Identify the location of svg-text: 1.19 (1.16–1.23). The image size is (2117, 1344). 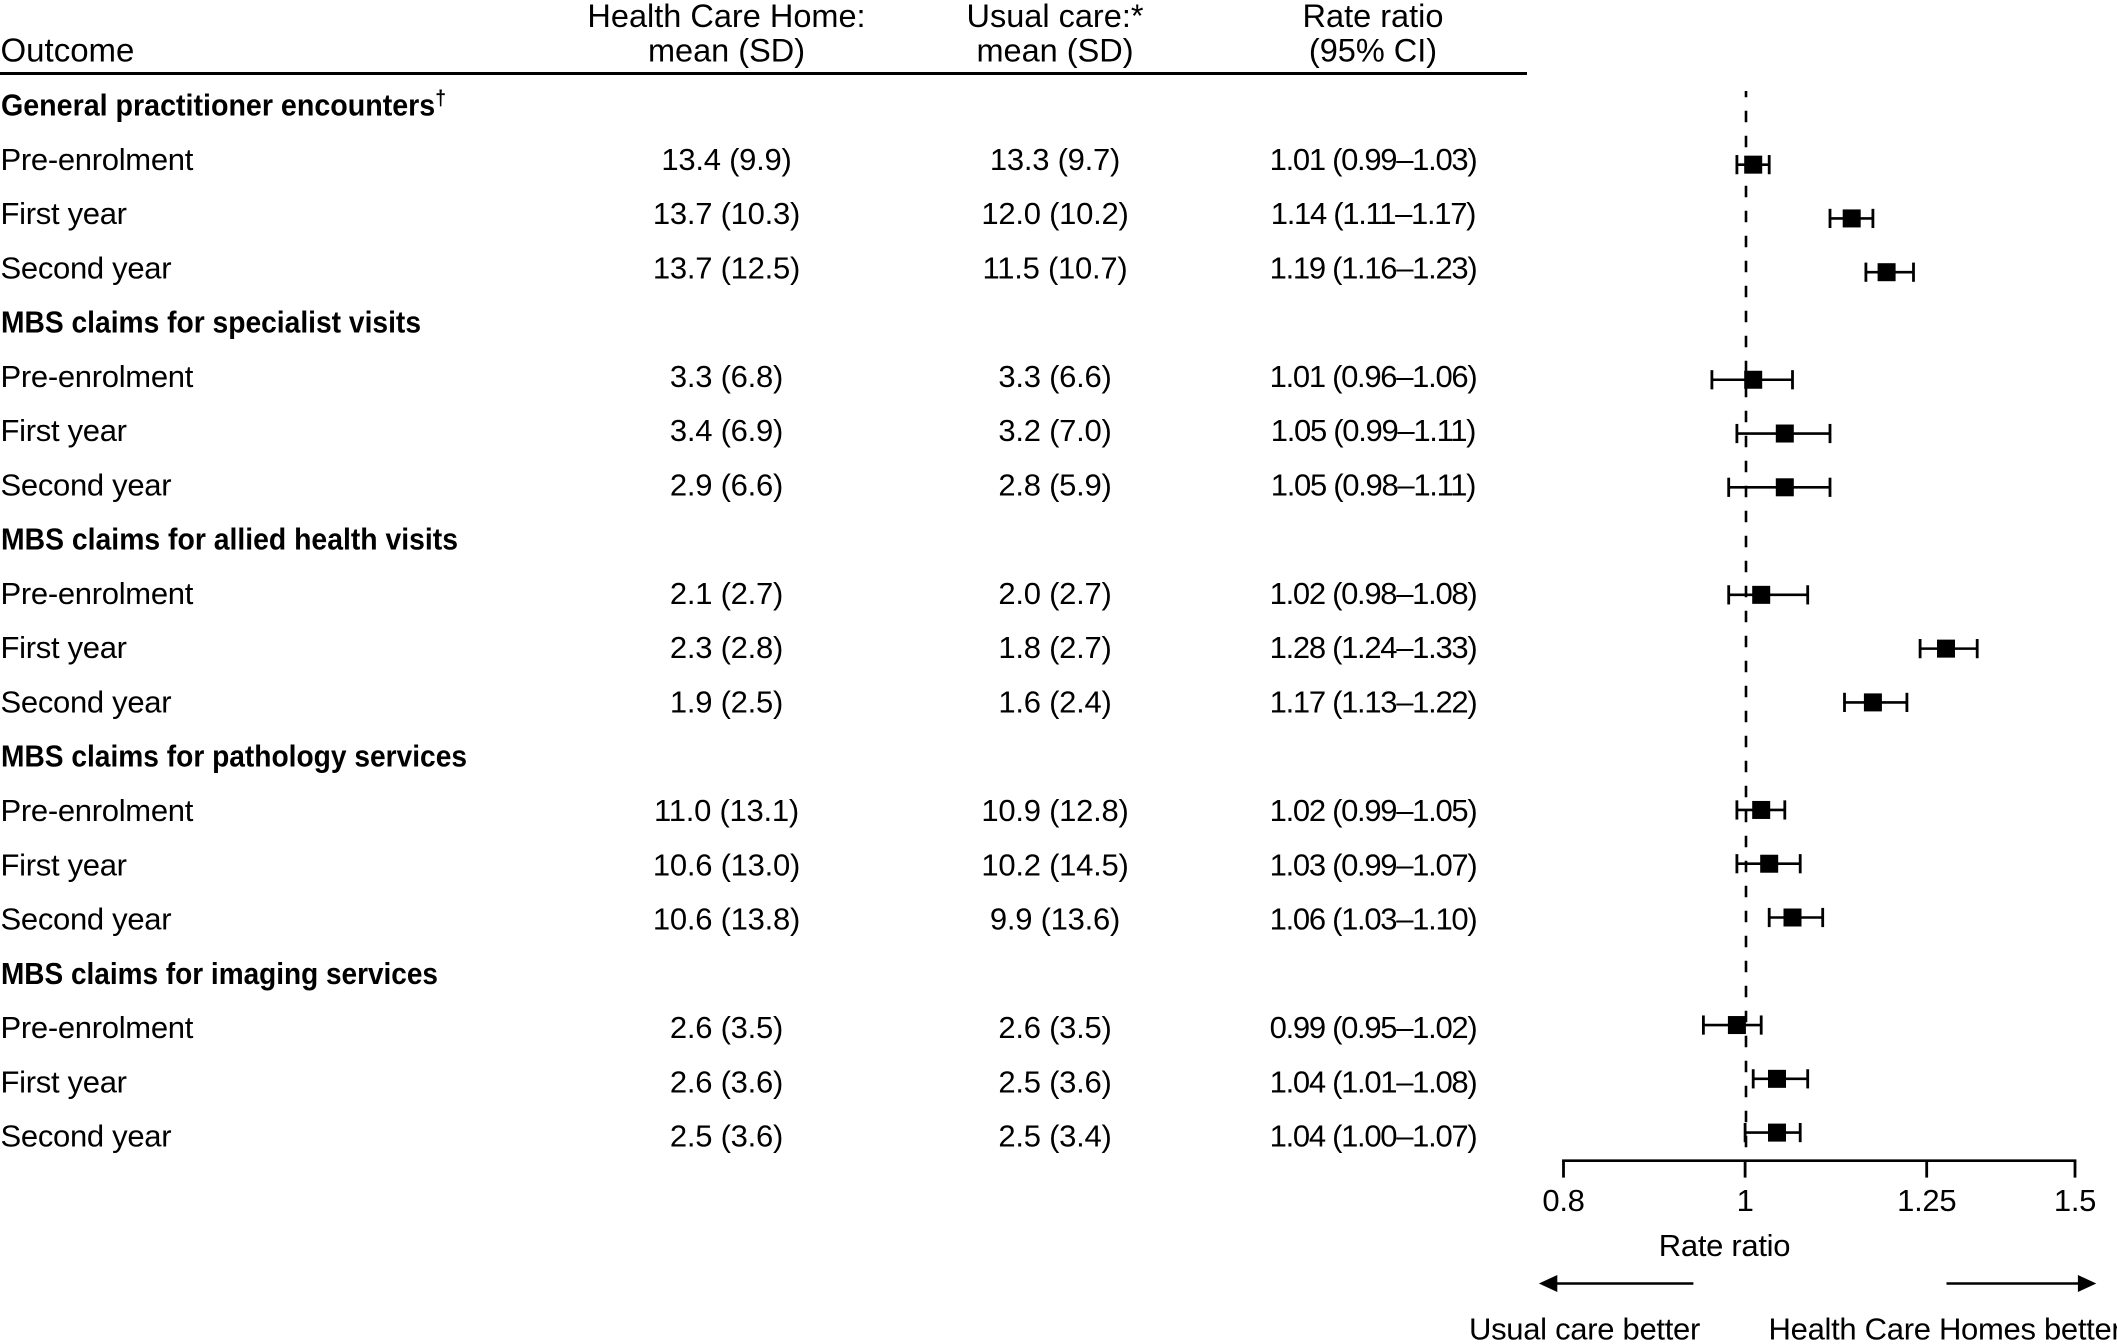
(1373, 267).